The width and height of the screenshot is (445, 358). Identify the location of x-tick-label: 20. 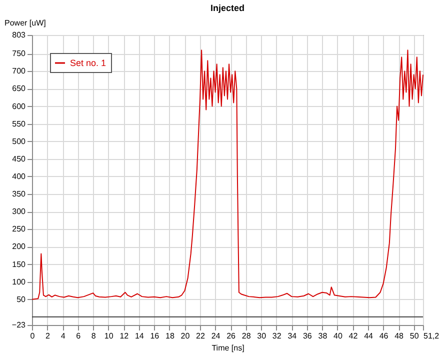
(185, 336).